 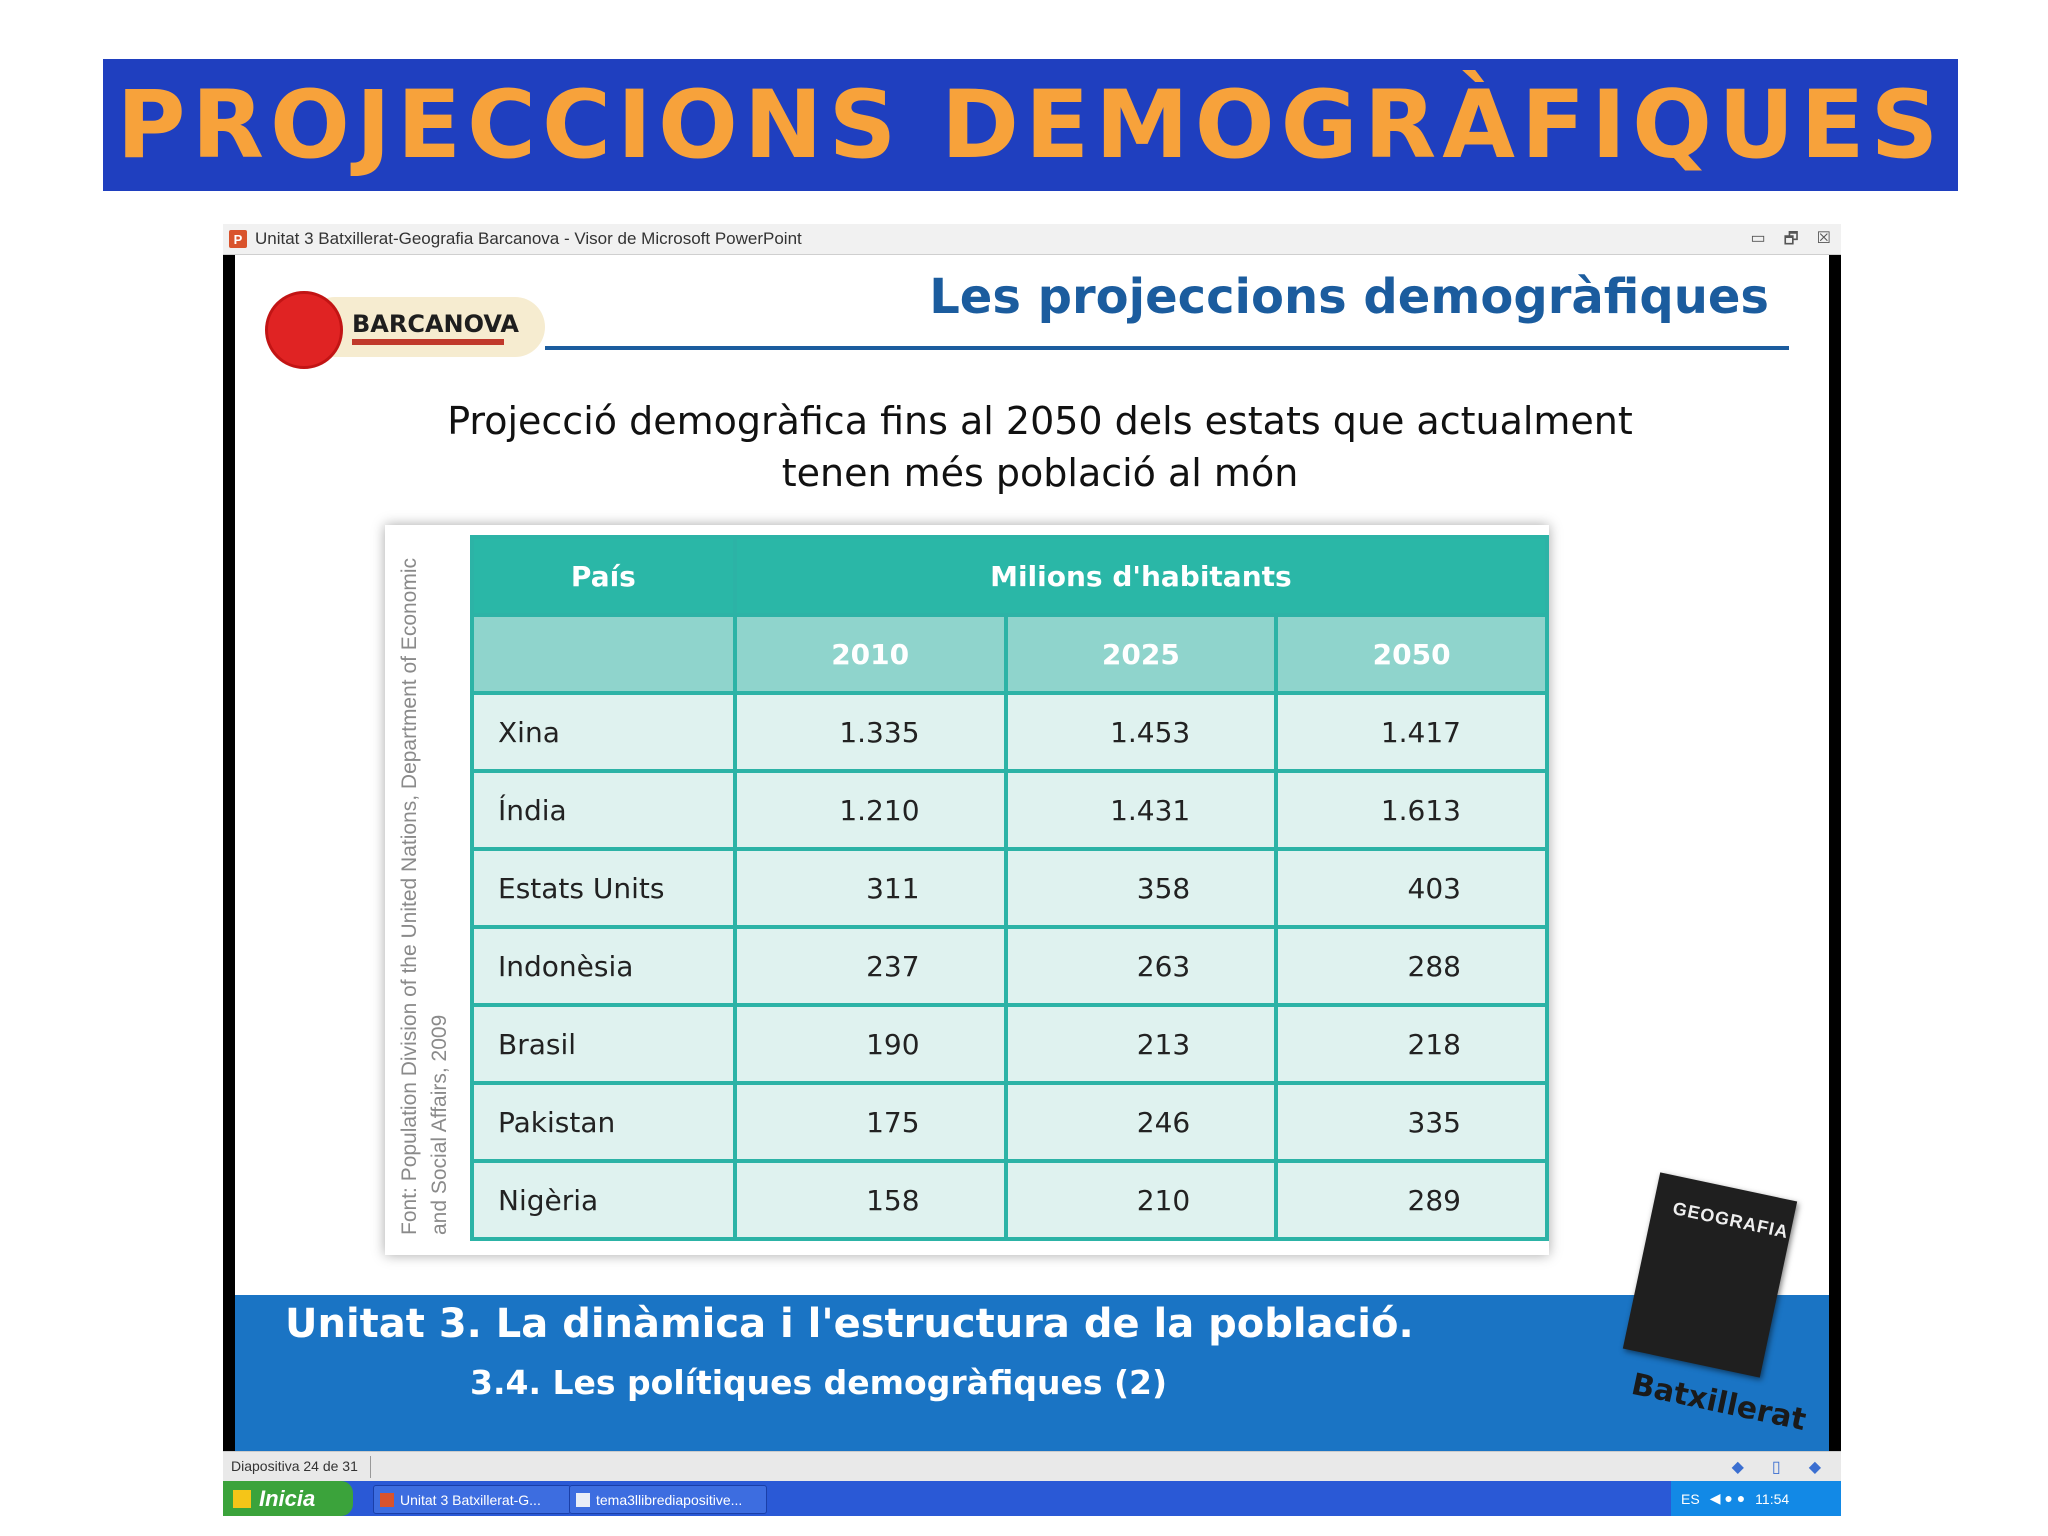 I want to click on minimize-icon: ▭, so click(x=1758, y=238).